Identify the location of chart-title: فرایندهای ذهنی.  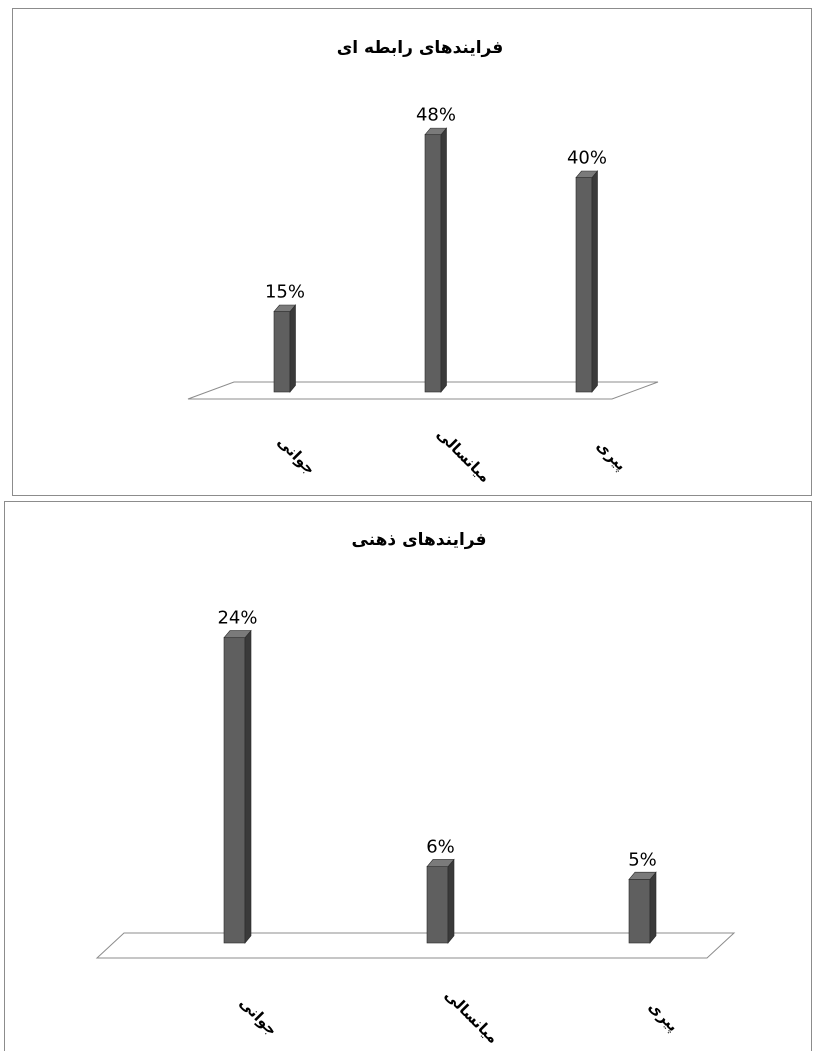
(419, 540).